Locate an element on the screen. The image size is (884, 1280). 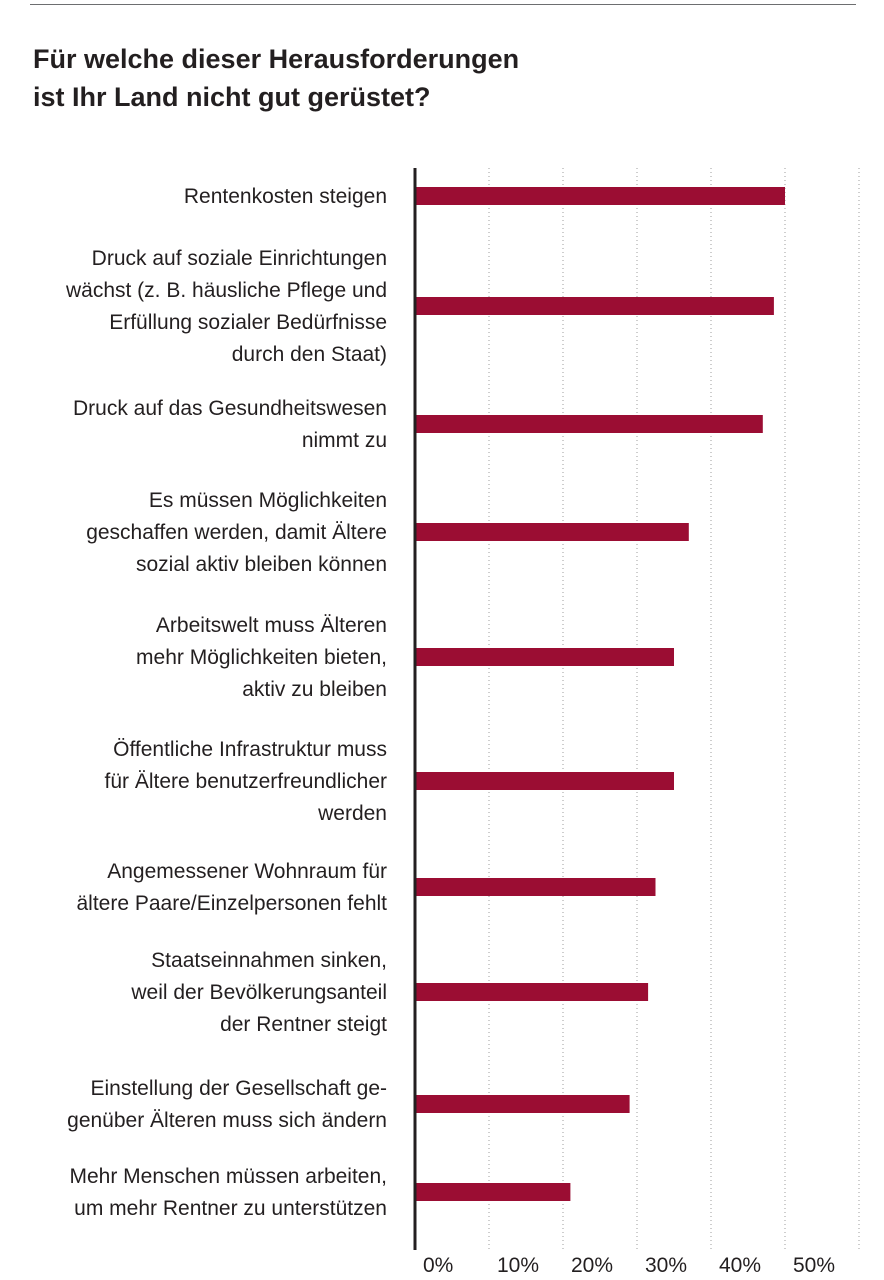
category-label: Erfüllung sozialer Bedürfnisse is located at coordinates (248, 322).